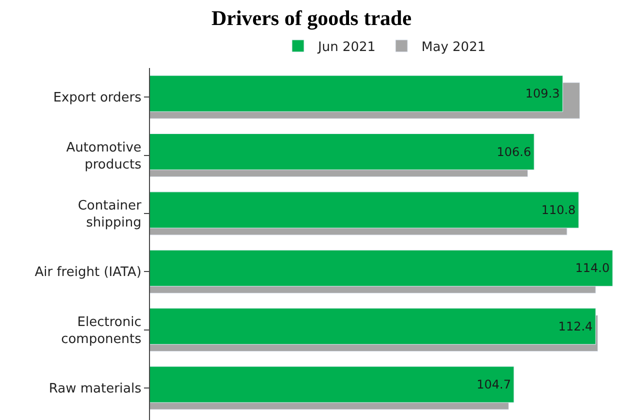 The width and height of the screenshot is (623, 420). What do you see at coordinates (311, 18) in the screenshot?
I see `chart-title: Drivers of goods trade` at bounding box center [311, 18].